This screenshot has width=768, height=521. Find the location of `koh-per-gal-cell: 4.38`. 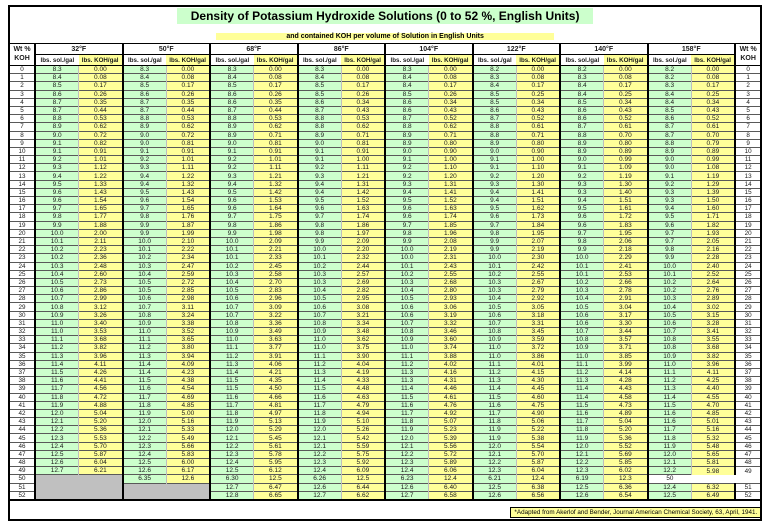

koh-per-gal-cell: 4.38 is located at coordinates (187, 380).